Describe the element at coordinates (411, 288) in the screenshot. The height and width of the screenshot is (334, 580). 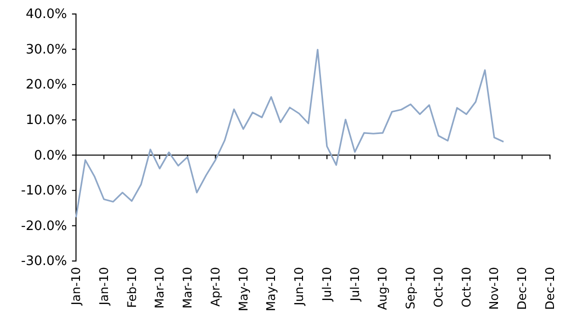
I see `x-tick-label: Sep-10` at that location.